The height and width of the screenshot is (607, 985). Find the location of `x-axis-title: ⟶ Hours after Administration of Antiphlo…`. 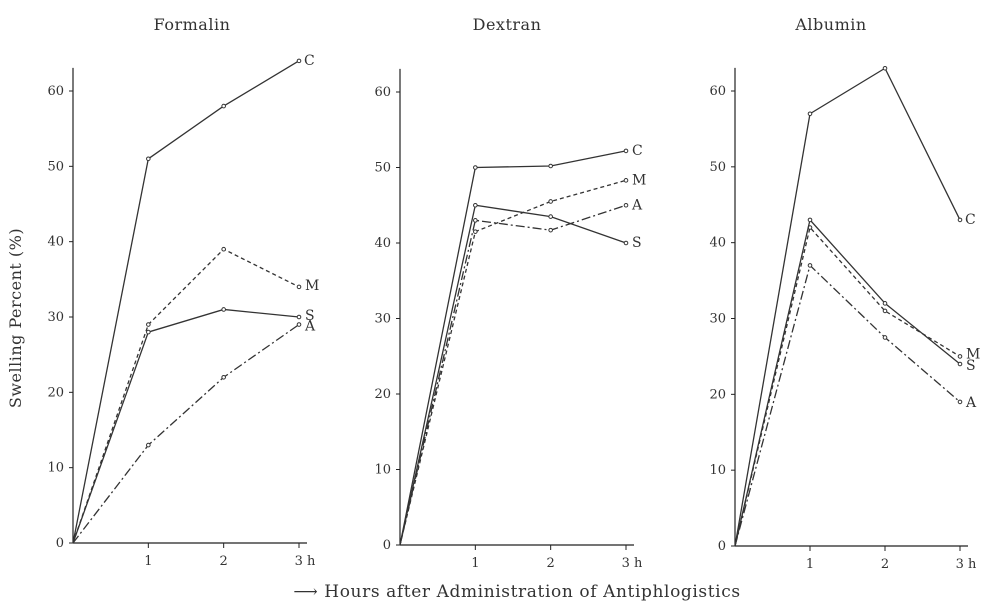

x-axis-title: ⟶ Hours after Administration of Antiphlo… is located at coordinates (516, 592).